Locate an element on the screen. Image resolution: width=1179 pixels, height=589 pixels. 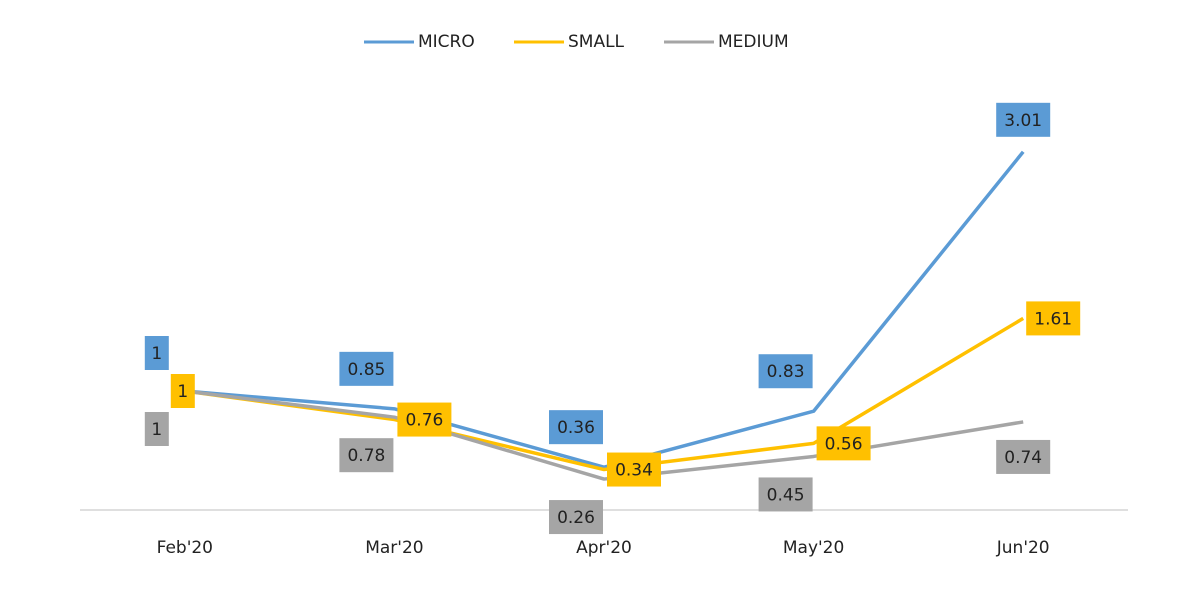
data-label: 0.85 is located at coordinates (366, 368).